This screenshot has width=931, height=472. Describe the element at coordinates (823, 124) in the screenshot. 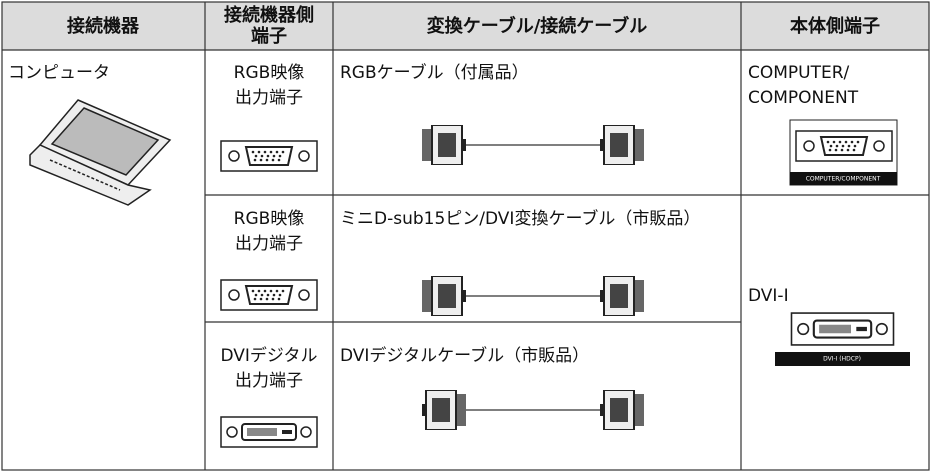

I see `main-terminal-1: COMPUTER/ COMPONENT COMPUTER/COMPONENT` at that location.